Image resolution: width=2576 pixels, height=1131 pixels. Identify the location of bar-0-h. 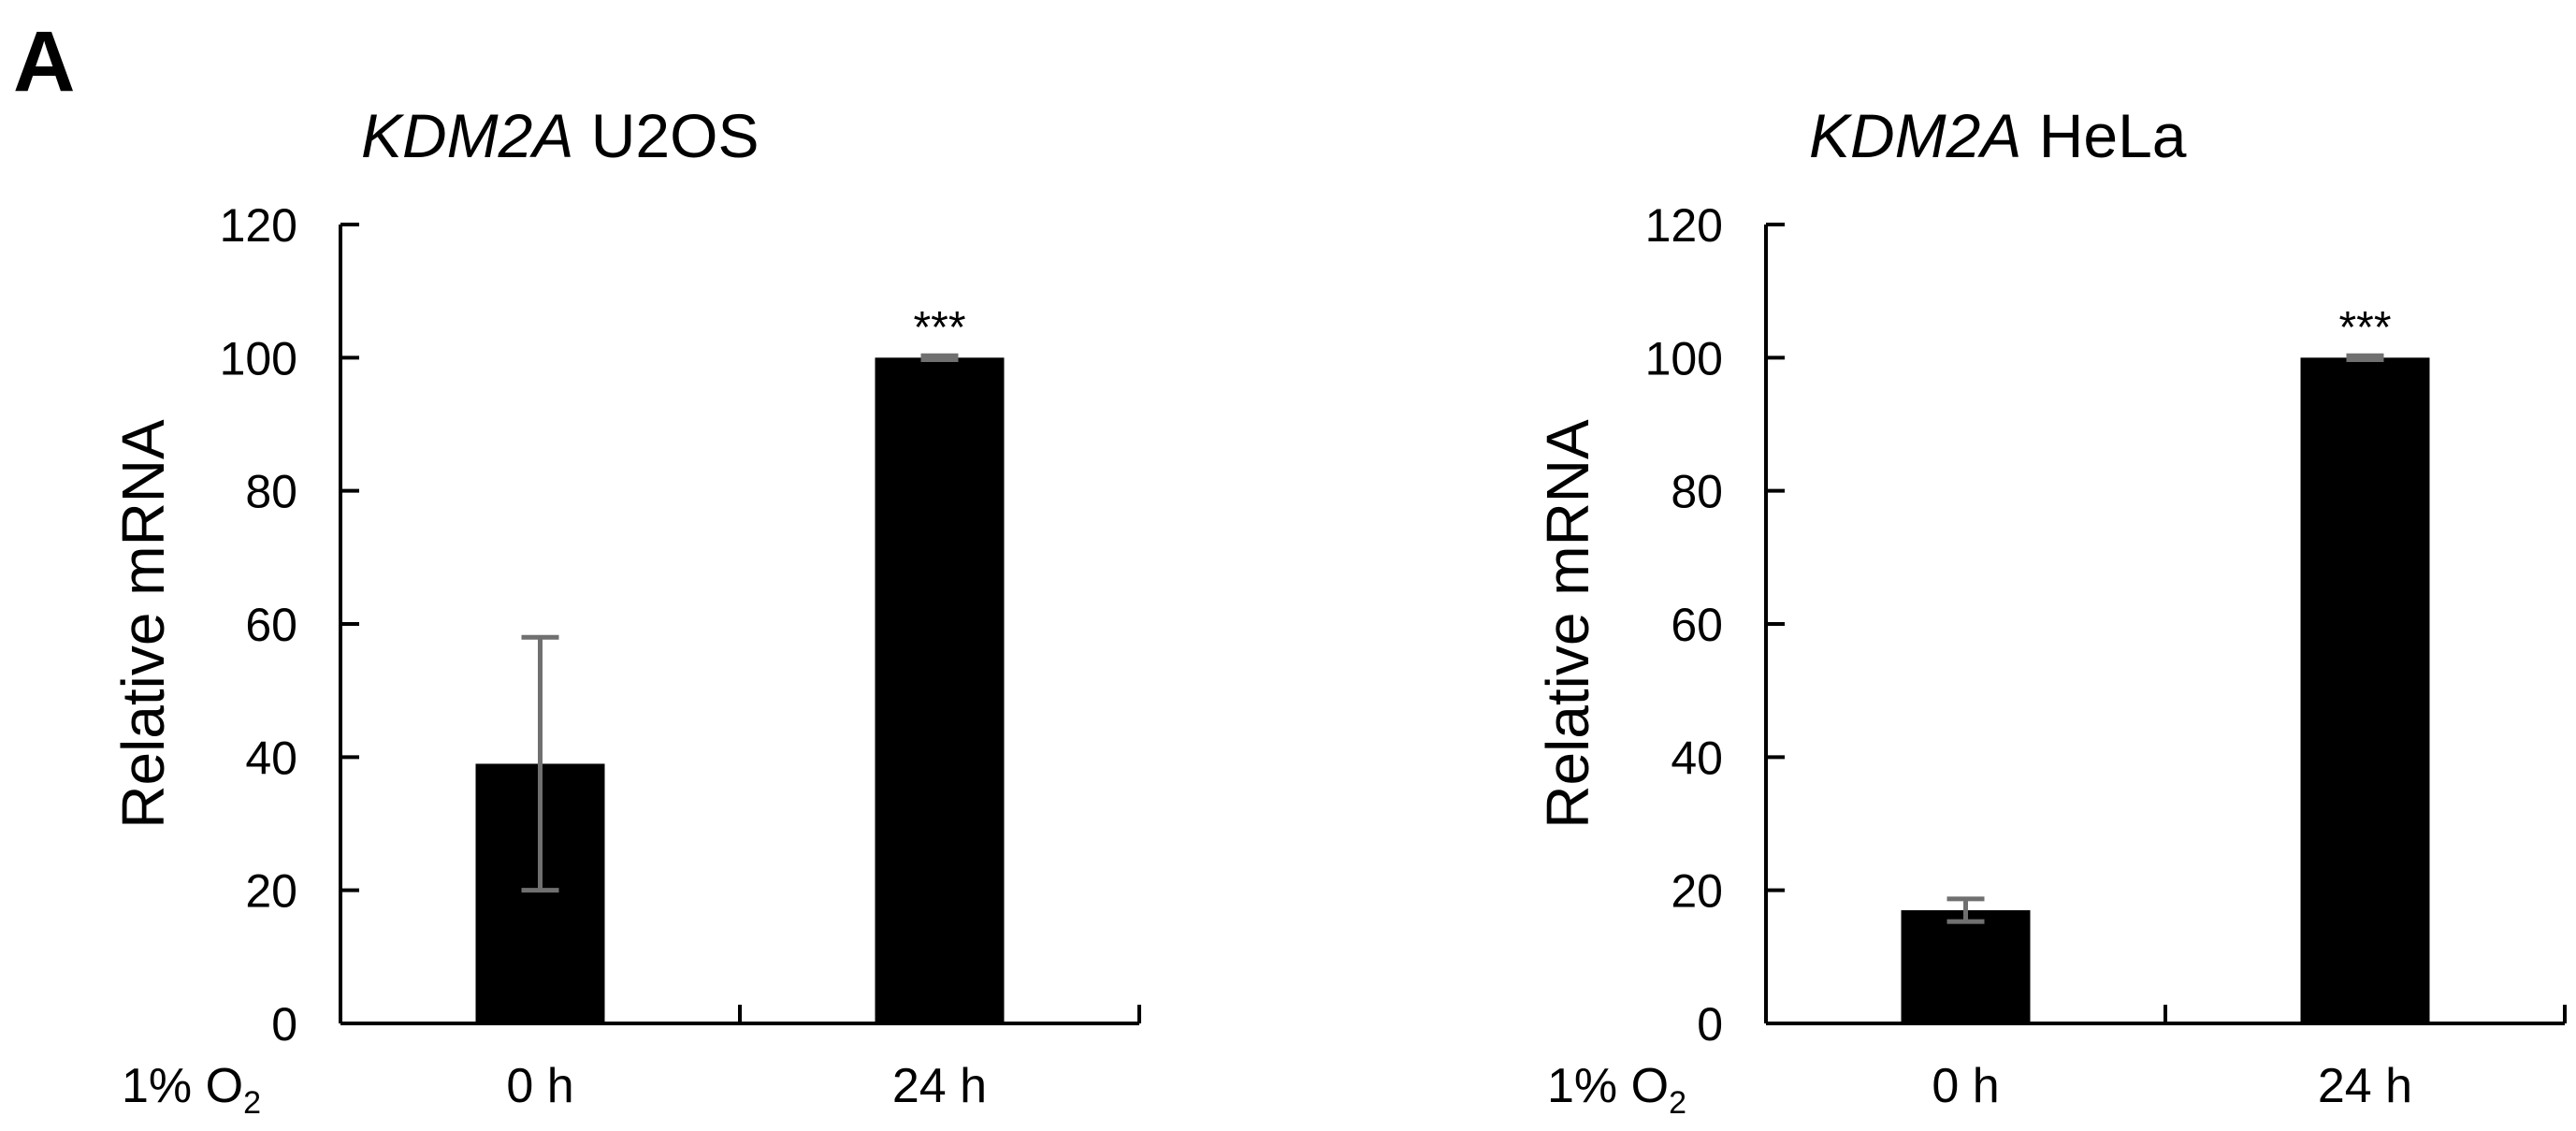
(1966, 966).